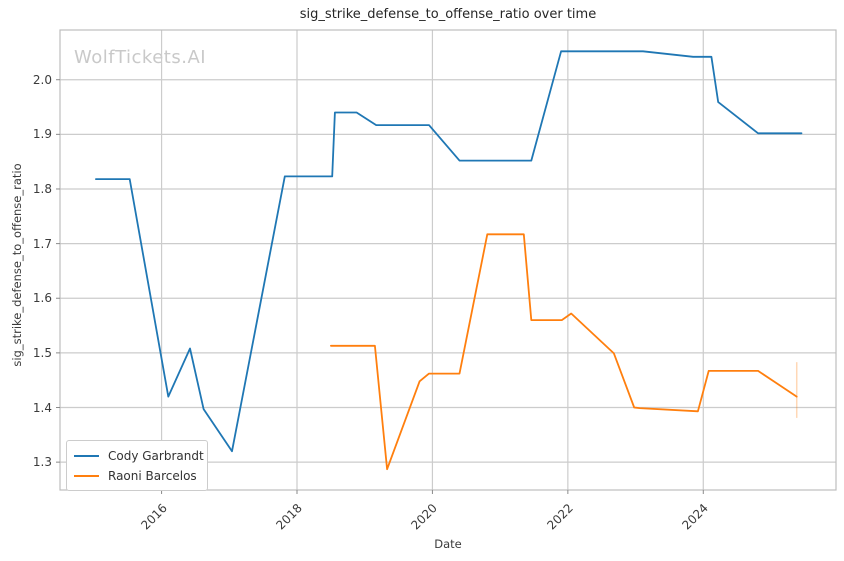 The height and width of the screenshot is (561, 844). I want to click on legend-item-raoni-barcelos: Raoni Barcelos, so click(136, 475).